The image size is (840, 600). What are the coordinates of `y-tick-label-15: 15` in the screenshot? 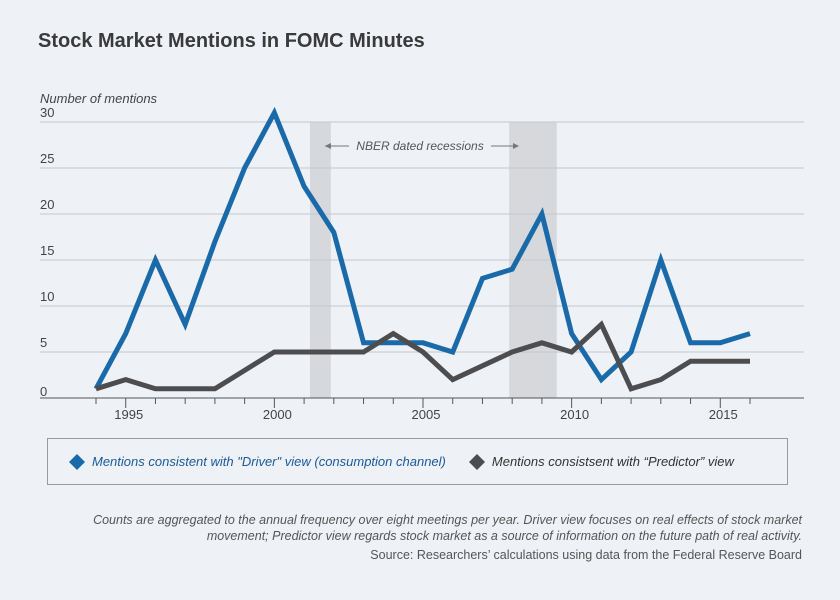 It's located at (47, 250).